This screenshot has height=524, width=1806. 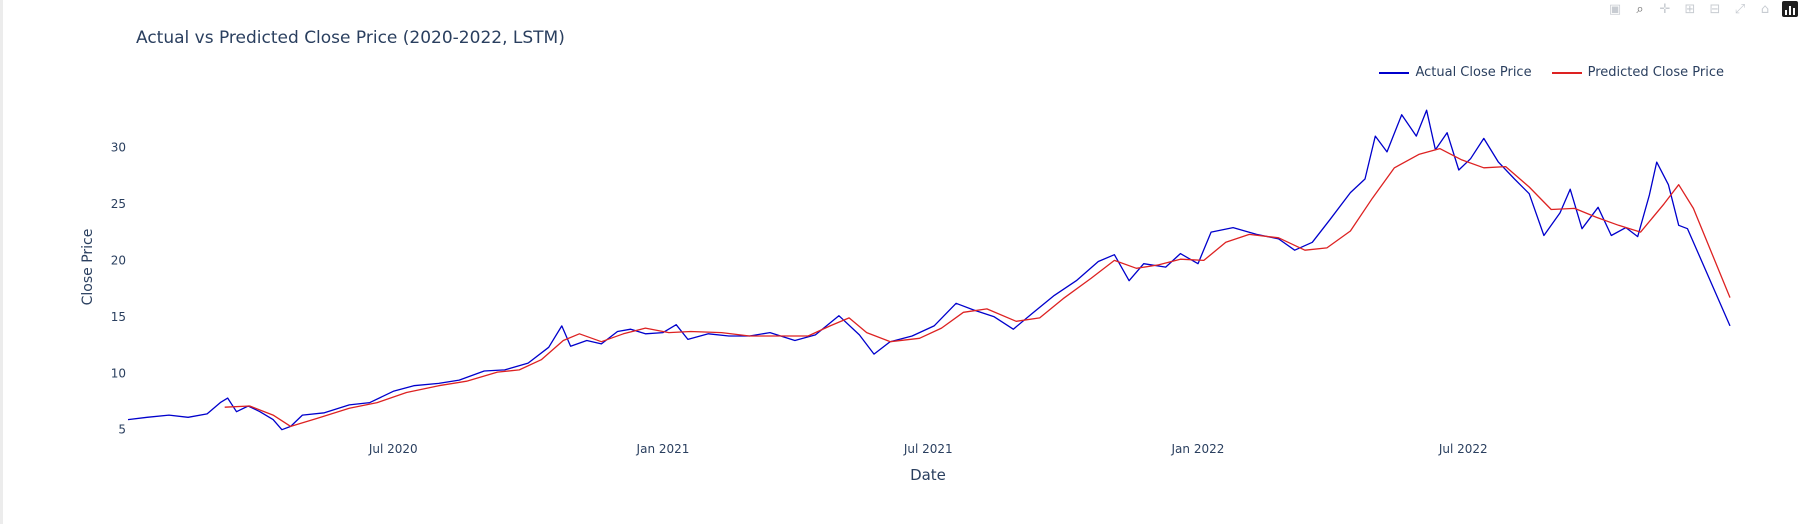 What do you see at coordinates (393, 449) in the screenshot?
I see `x-tick-label: Jul 2020` at bounding box center [393, 449].